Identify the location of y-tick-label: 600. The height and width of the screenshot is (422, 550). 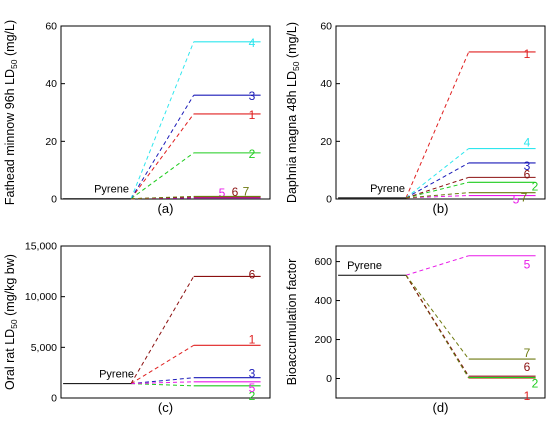
(323, 262).